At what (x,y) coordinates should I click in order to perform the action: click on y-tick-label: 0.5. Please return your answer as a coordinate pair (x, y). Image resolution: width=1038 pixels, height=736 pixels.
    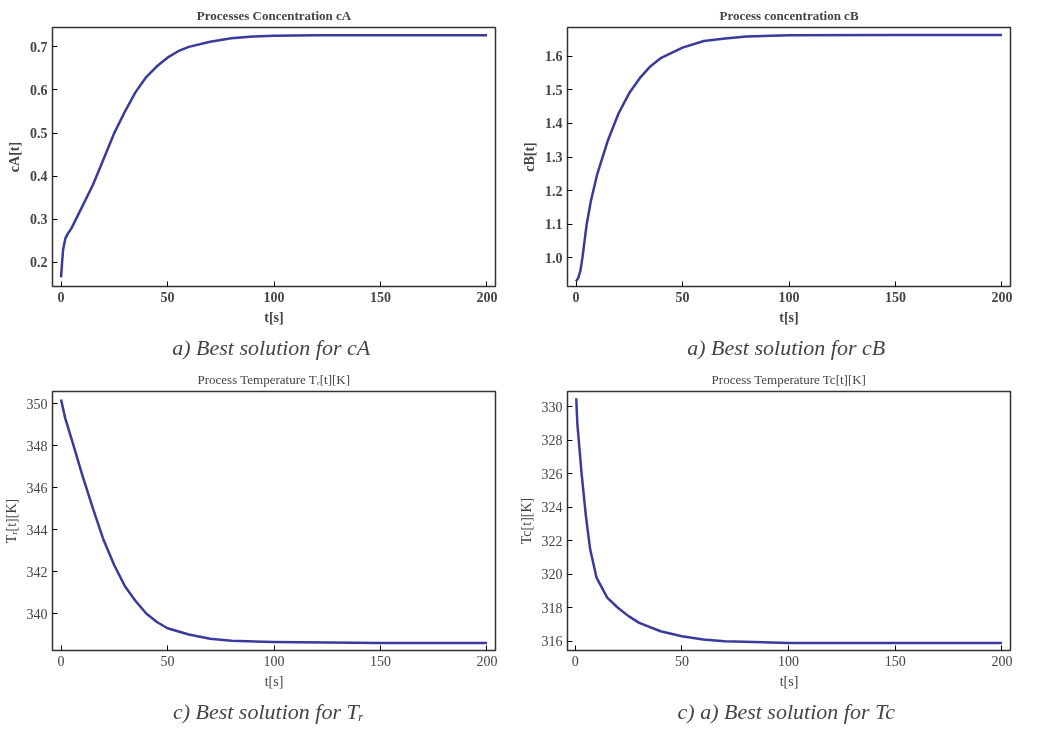
    Looking at the image, I should click on (39, 134).